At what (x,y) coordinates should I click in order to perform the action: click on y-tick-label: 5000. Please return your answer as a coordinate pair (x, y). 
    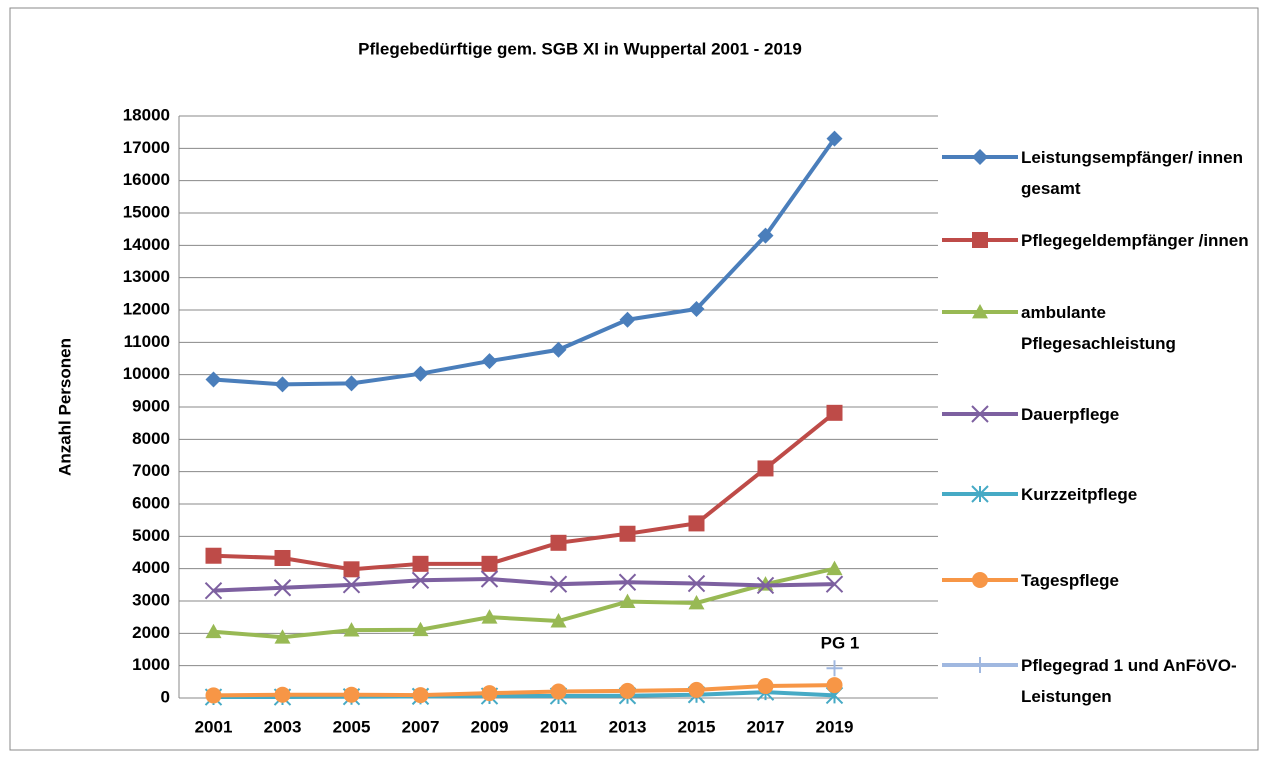
    Looking at the image, I should click on (151, 535).